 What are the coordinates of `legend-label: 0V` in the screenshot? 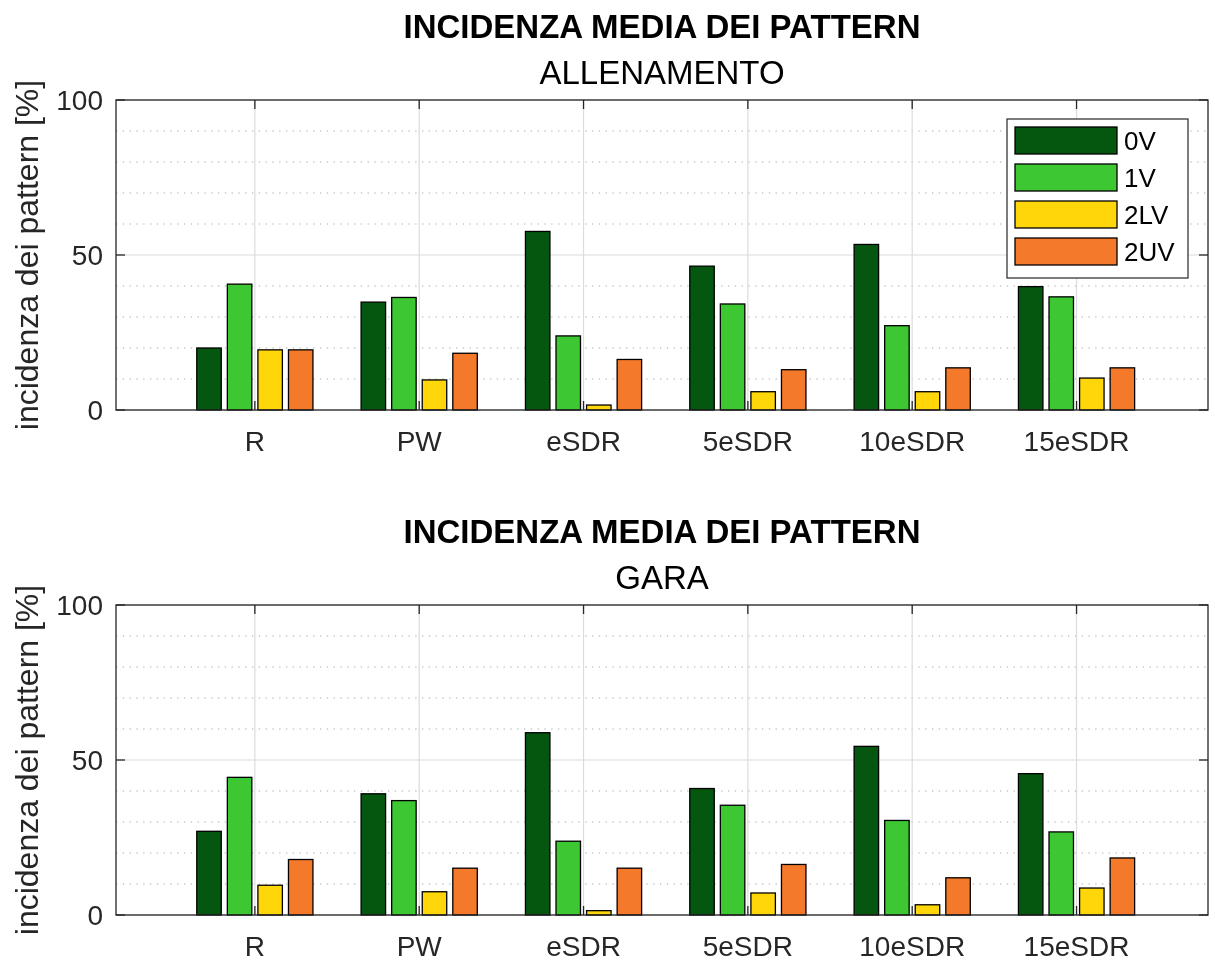 It's located at (1140, 141).